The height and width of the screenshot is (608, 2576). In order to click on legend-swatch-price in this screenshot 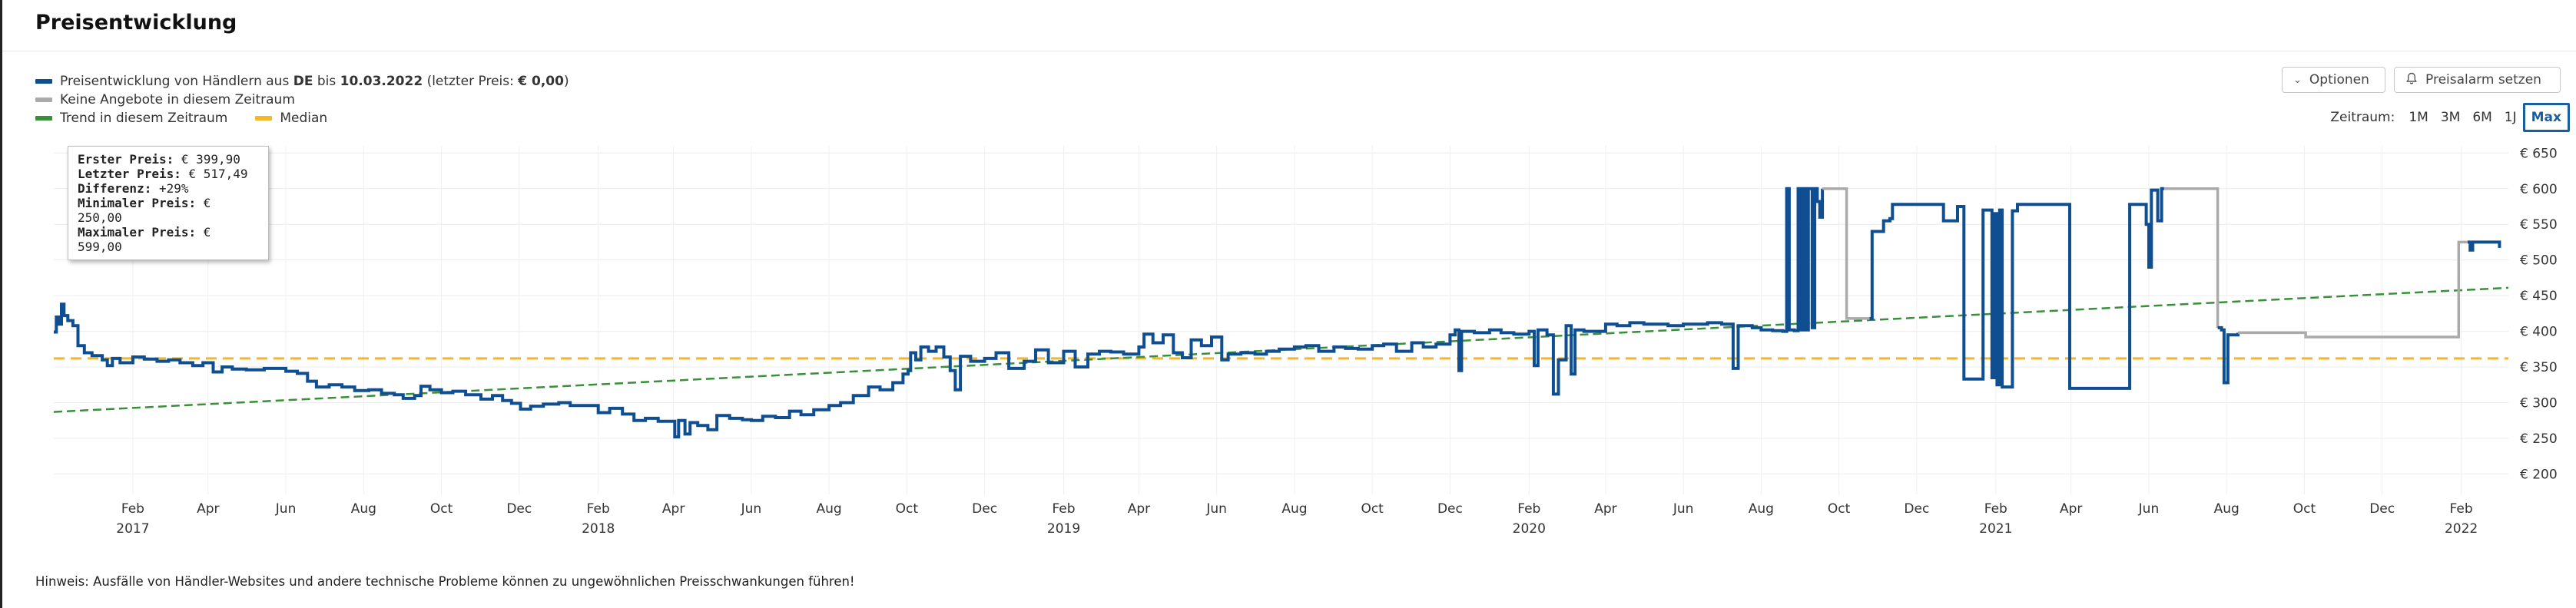, I will do `click(43, 81)`.